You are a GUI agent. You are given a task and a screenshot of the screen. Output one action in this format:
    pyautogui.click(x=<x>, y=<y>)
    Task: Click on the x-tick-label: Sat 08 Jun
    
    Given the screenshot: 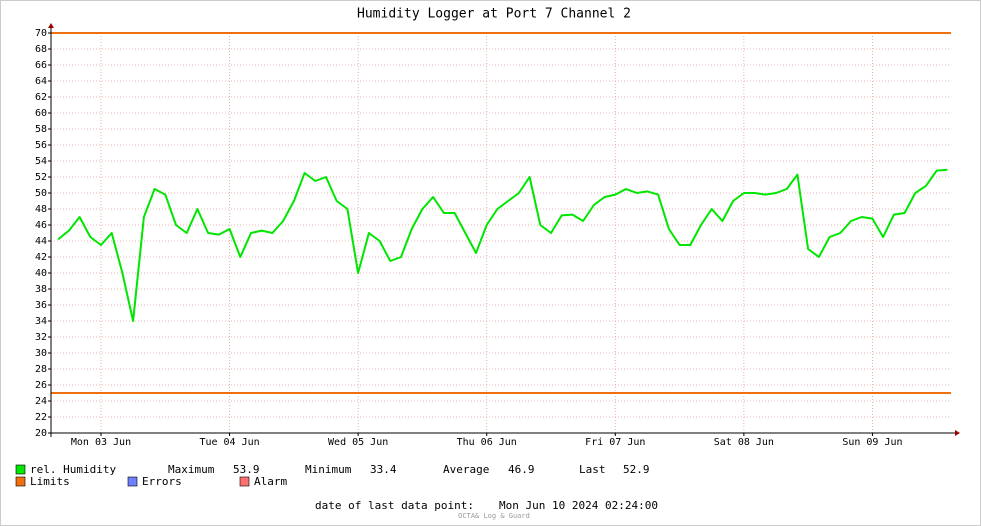 What is the action you would take?
    pyautogui.click(x=744, y=442)
    